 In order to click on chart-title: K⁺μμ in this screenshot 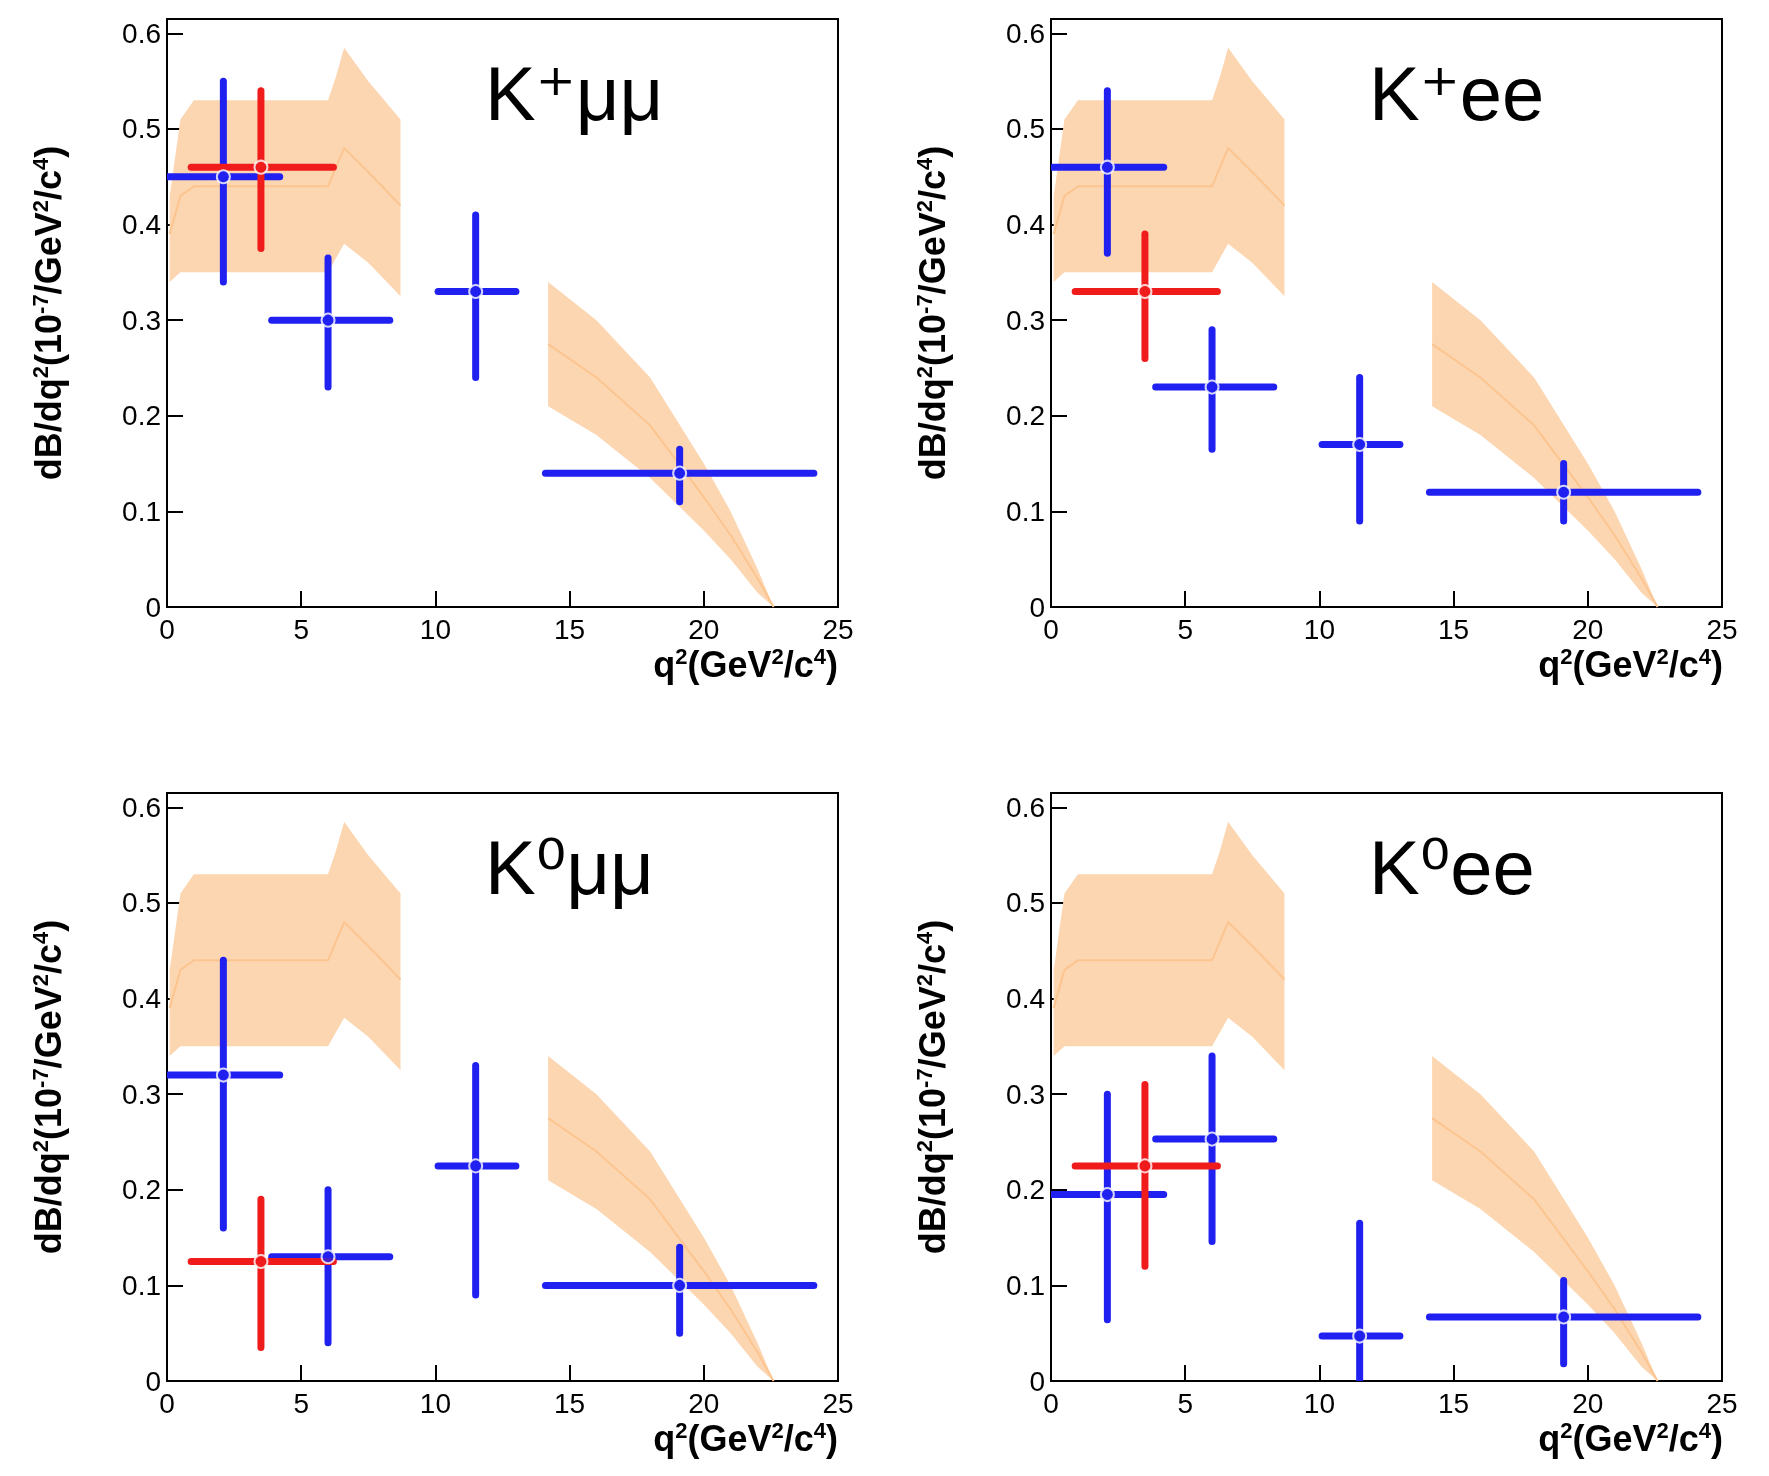, I will do `click(574, 93)`.